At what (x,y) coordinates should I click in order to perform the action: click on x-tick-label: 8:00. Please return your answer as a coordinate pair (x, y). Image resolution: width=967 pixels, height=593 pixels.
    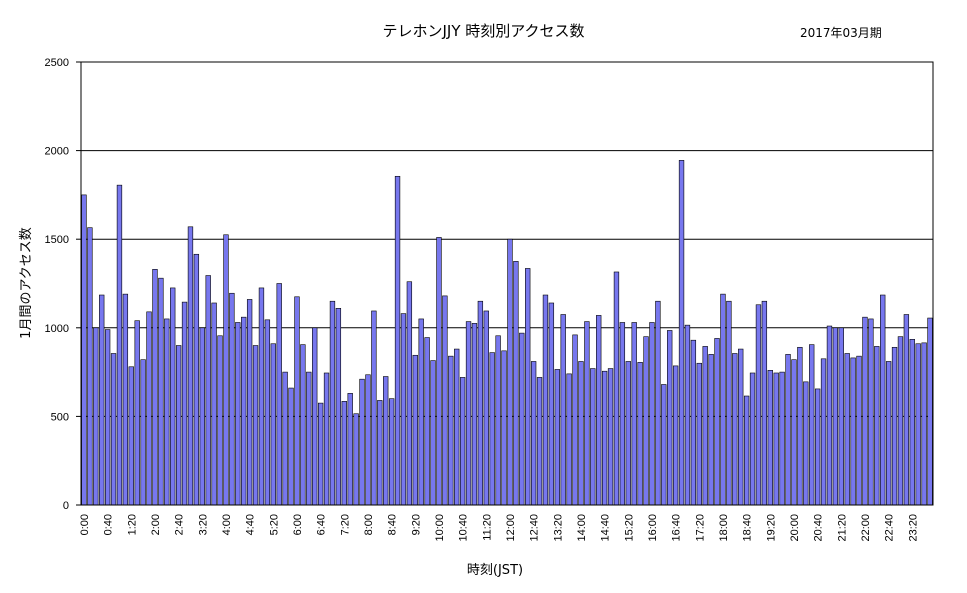
    Looking at the image, I should click on (369, 524).